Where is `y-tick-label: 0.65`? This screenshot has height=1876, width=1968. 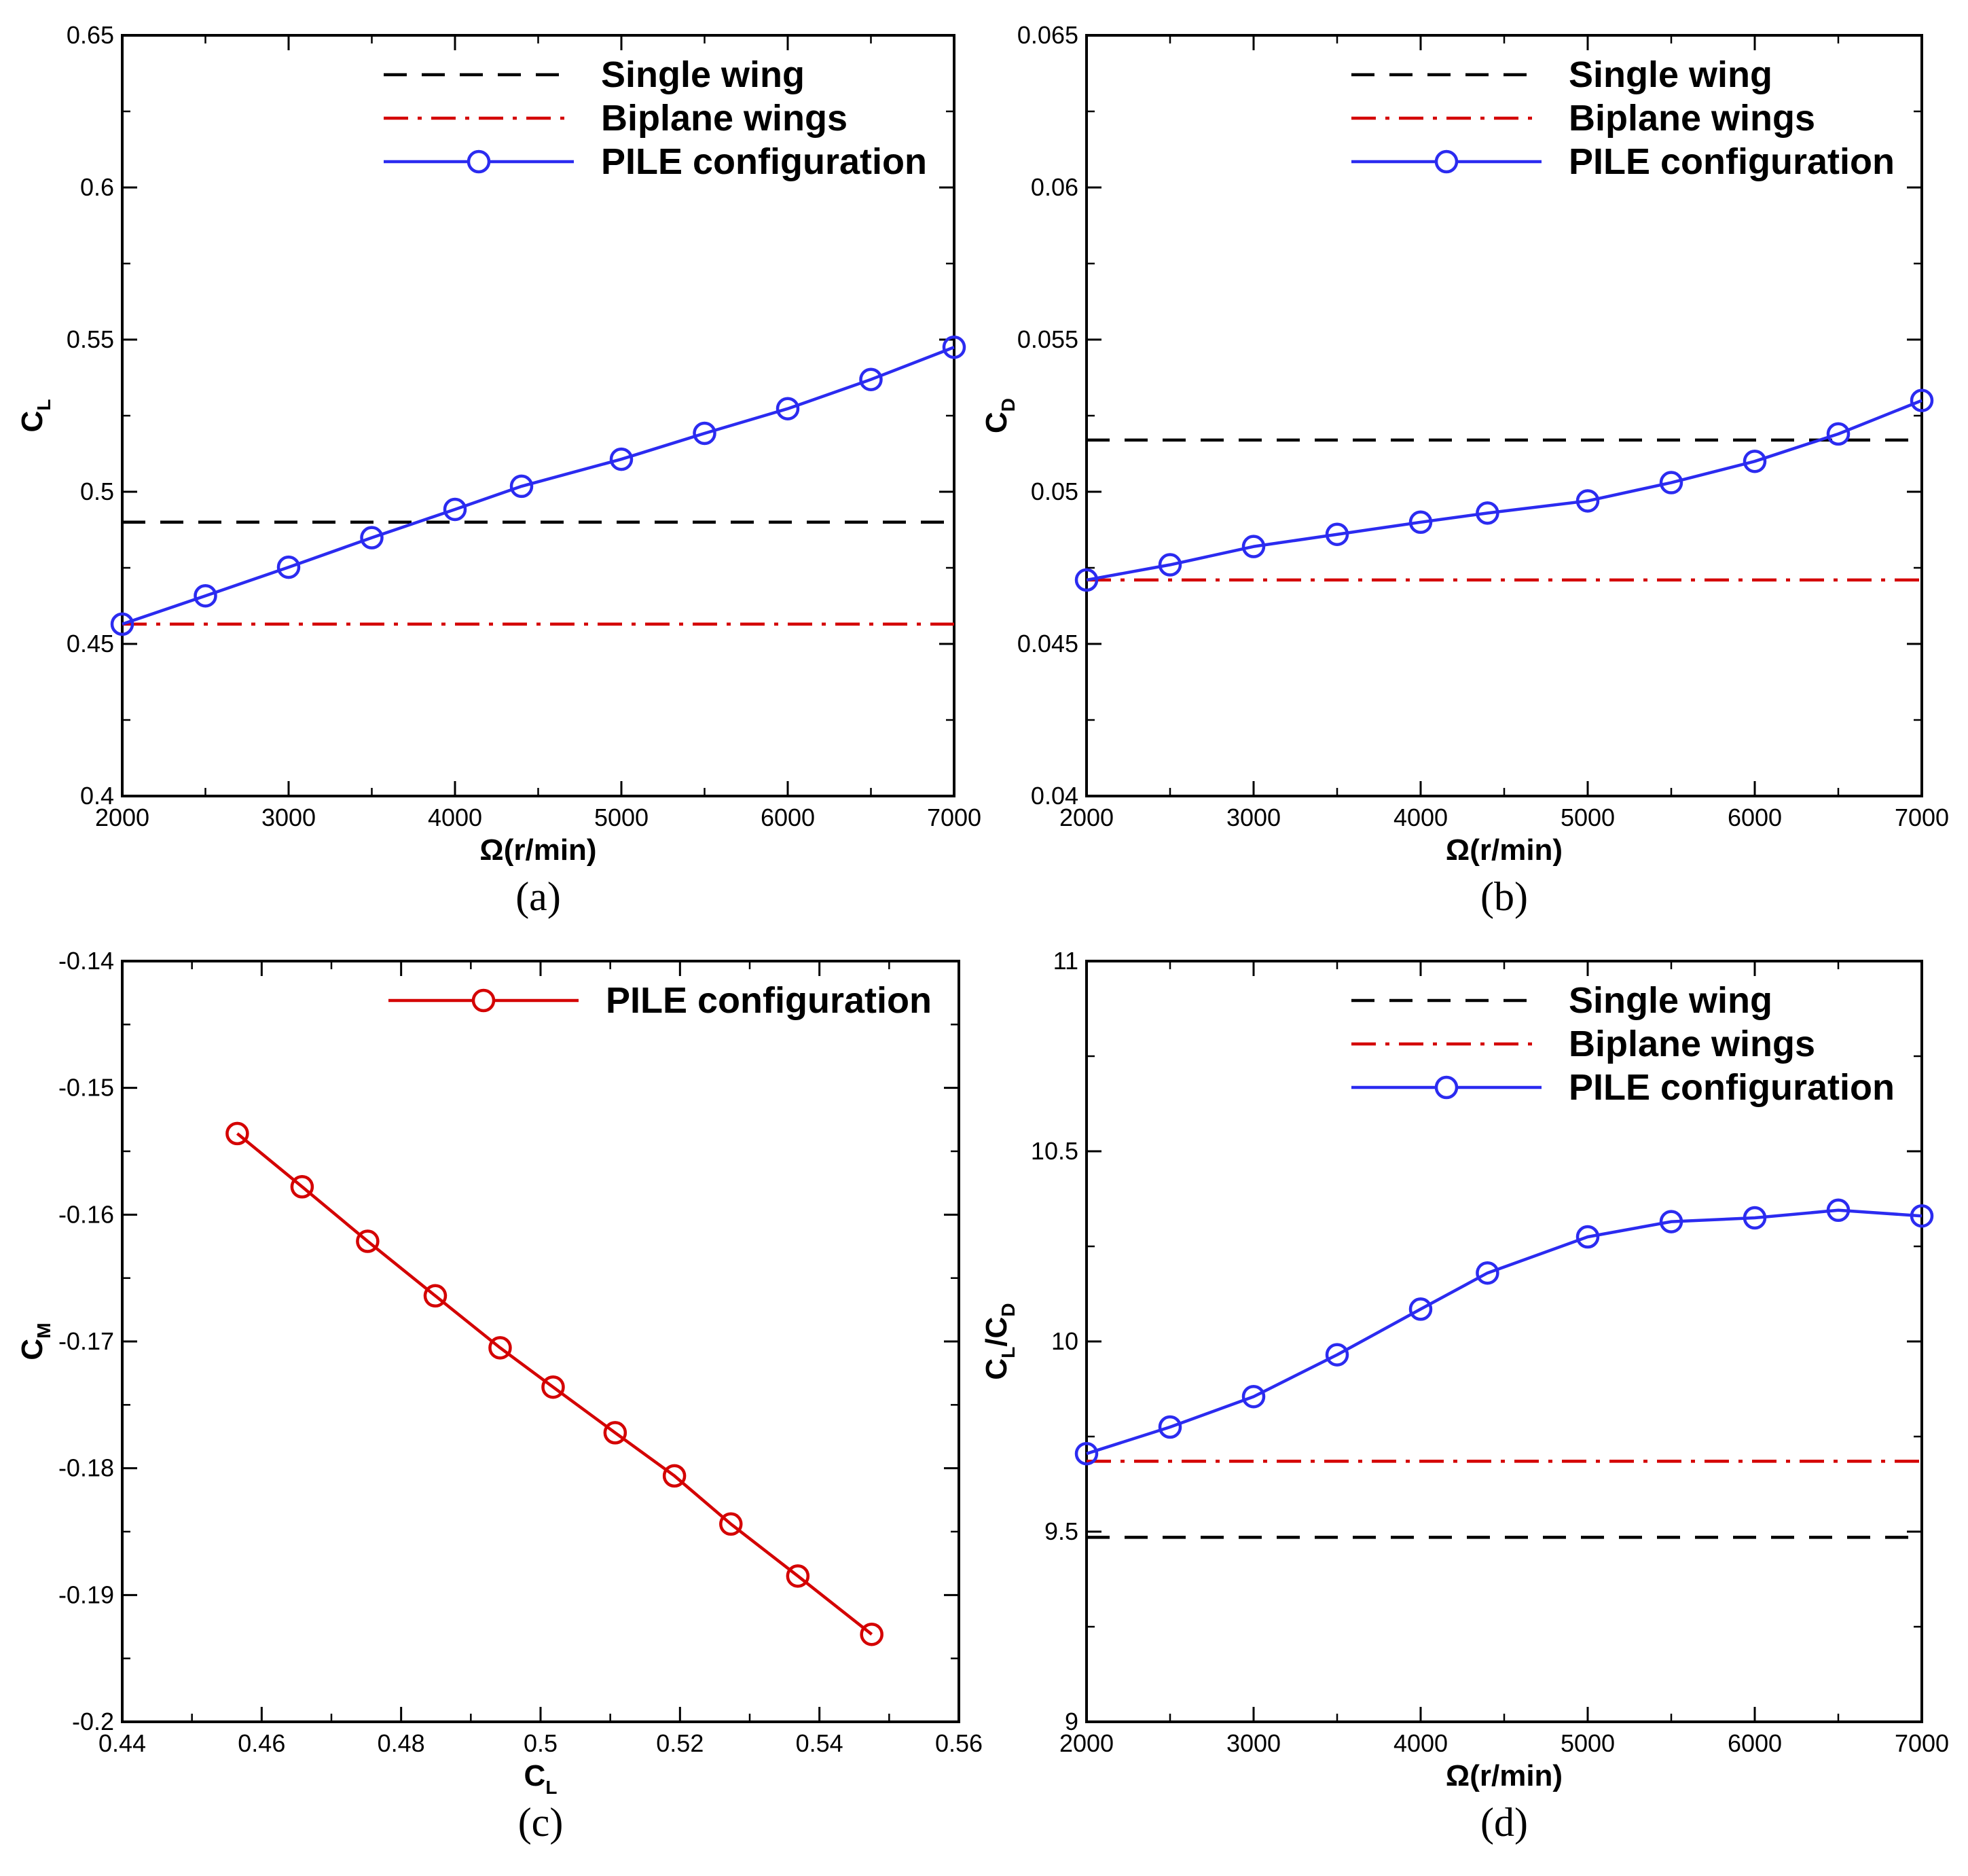
y-tick-label: 0.65 is located at coordinates (91, 35).